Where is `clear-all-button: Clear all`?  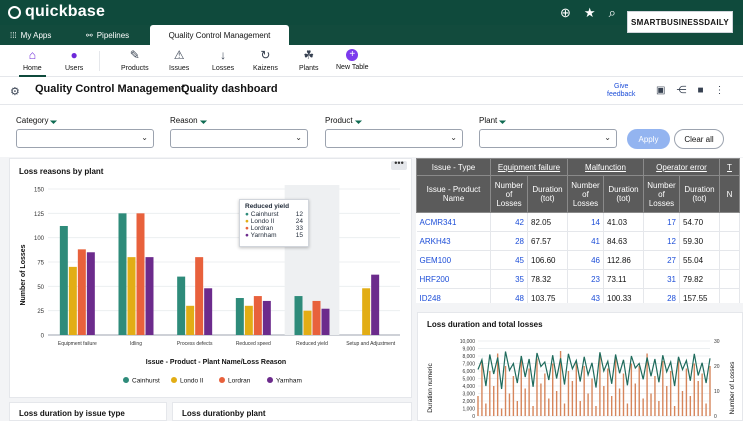
clear-all-button: Clear all is located at coordinates (699, 139).